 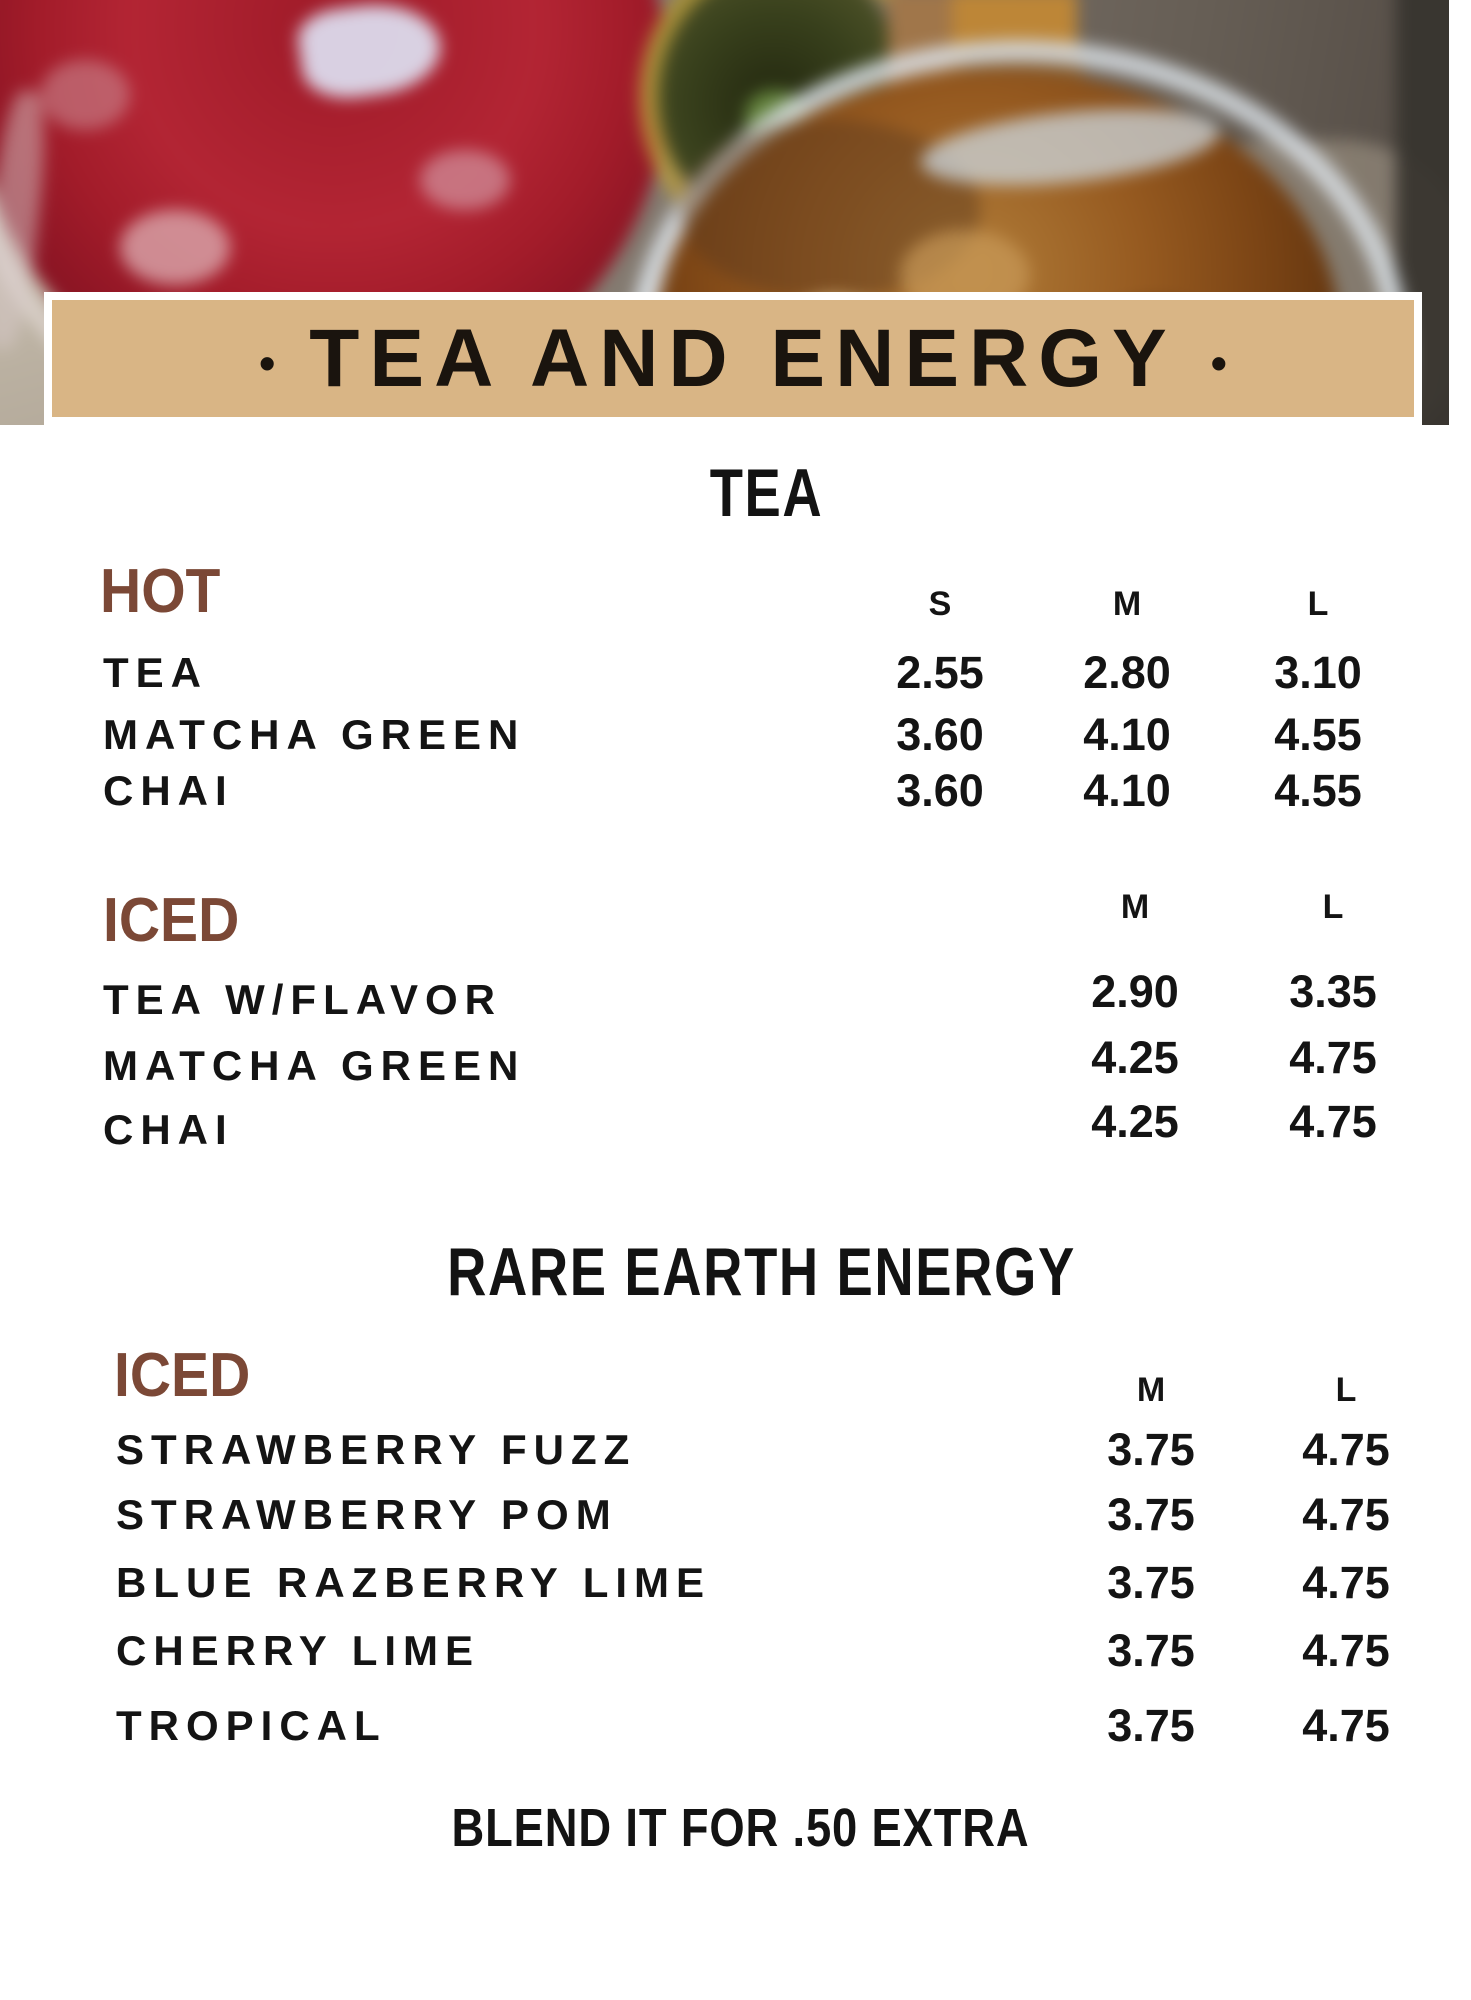 I want to click on size-header-s: S, so click(x=940, y=604).